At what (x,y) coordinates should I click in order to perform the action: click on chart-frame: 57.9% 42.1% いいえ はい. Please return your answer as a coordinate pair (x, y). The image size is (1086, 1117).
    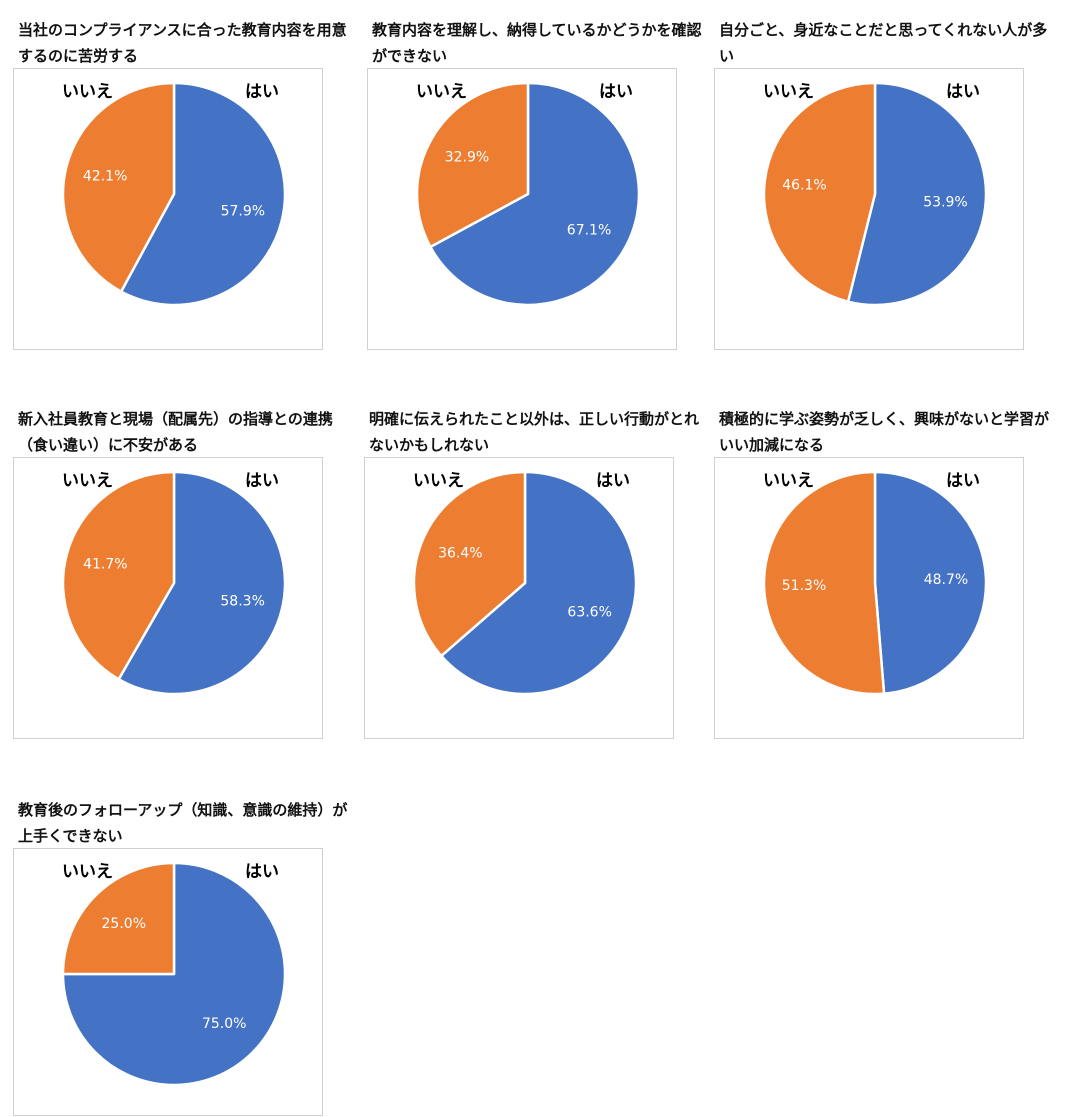
    Looking at the image, I should click on (168, 209).